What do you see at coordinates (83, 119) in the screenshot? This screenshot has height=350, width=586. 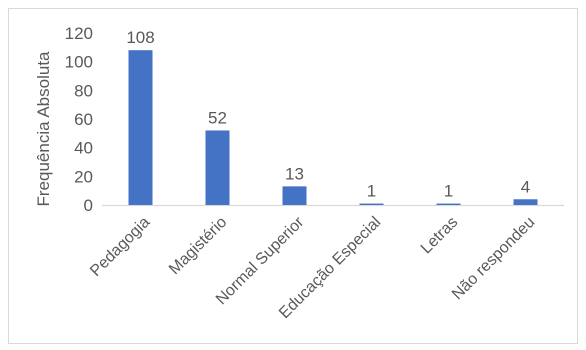 I see `y-tick-label: 60` at bounding box center [83, 119].